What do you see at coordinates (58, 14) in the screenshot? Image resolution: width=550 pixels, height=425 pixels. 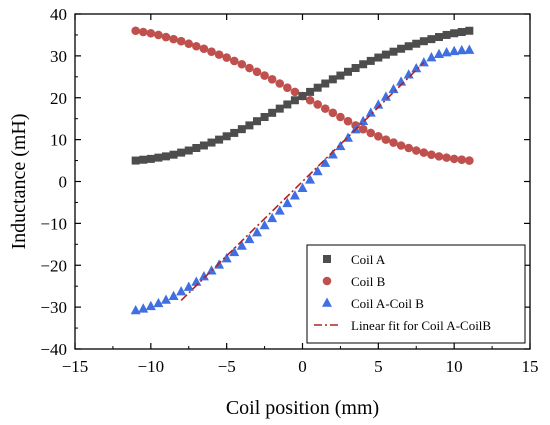 I see `y-tick-label: 40` at bounding box center [58, 14].